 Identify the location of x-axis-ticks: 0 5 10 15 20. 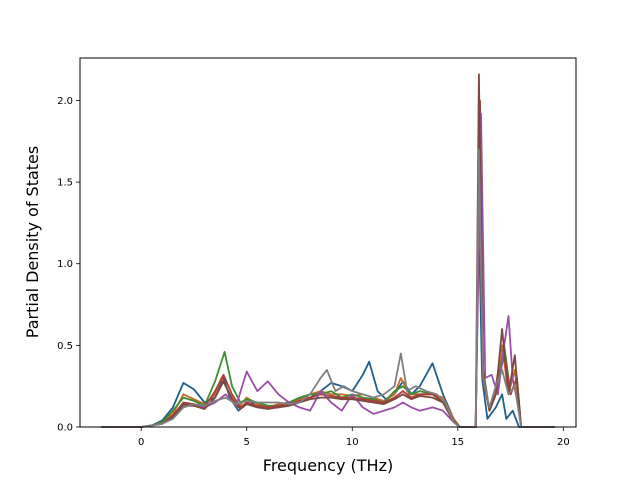
(354, 437).